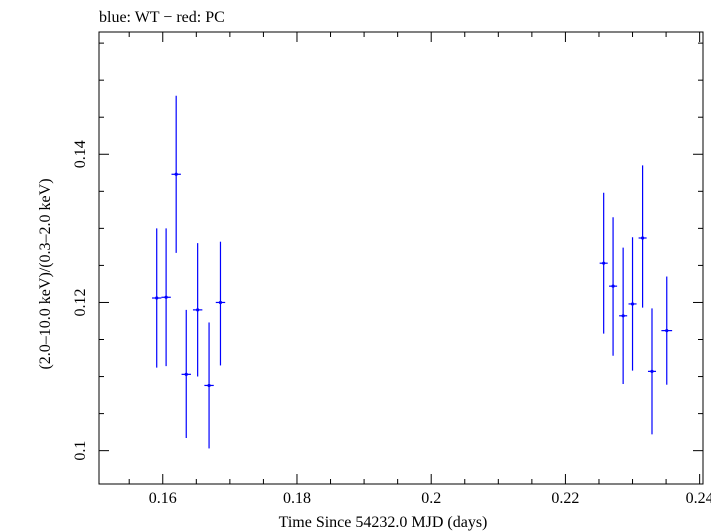  What do you see at coordinates (565, 498) in the screenshot?
I see `x-tick-label: 0.22` at bounding box center [565, 498].